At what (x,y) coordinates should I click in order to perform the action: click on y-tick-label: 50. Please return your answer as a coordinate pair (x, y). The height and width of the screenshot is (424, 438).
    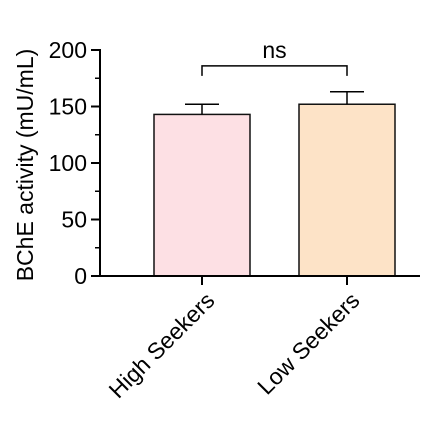
    Looking at the image, I should click on (74, 220).